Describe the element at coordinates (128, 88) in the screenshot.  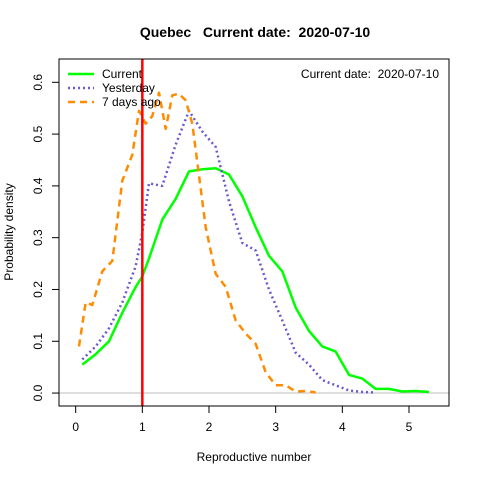
I see `legend-label: Yesterday` at that location.